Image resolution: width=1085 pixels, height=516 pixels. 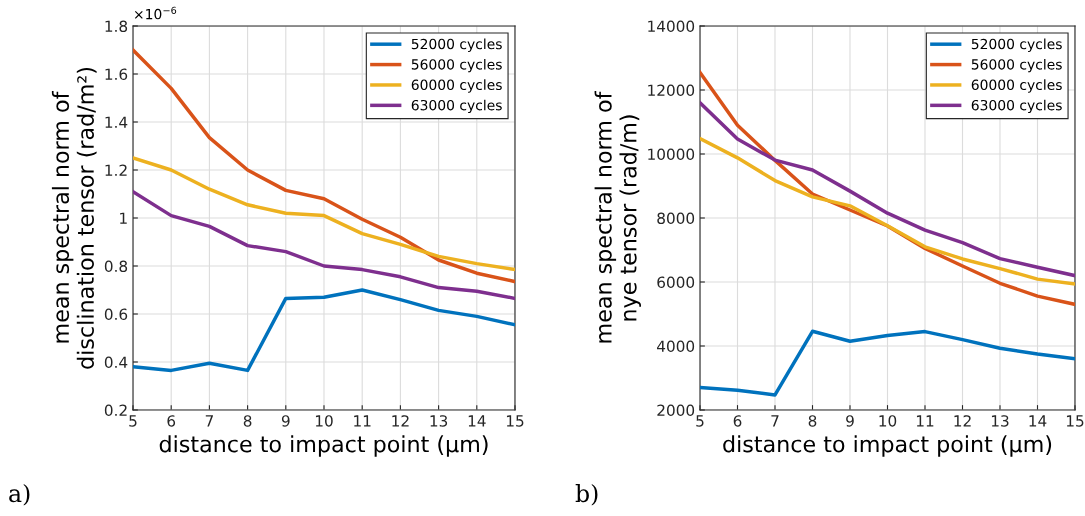 I want to click on y-tick-label: 14000, so click(x=671, y=26).